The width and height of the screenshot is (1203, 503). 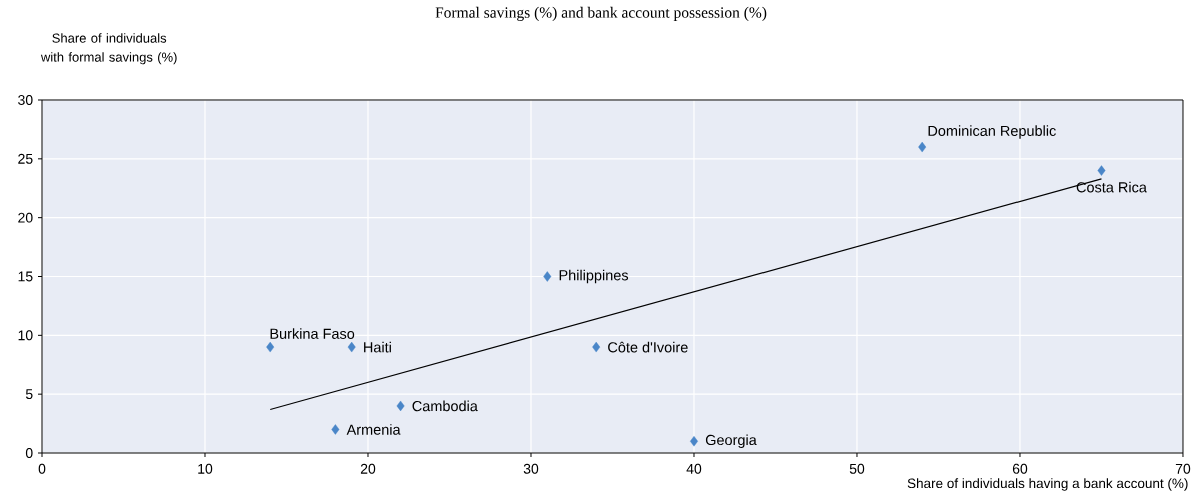 I want to click on annotation: Georgia, so click(x=731, y=441).